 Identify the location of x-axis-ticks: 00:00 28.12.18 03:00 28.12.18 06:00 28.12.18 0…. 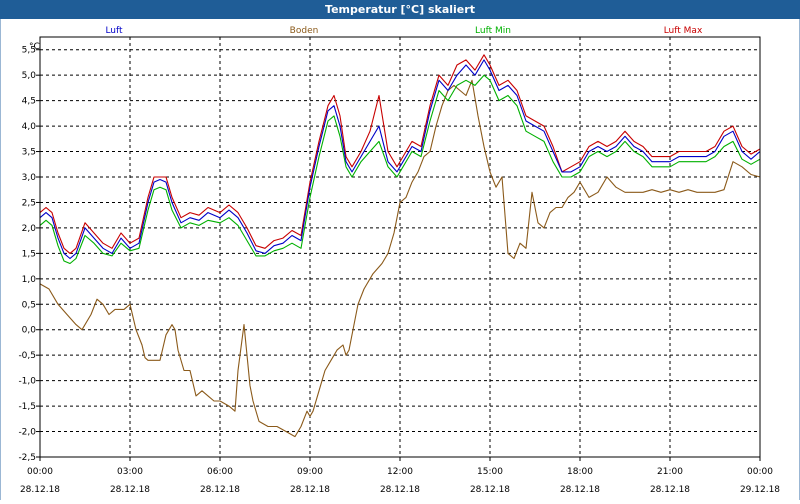
(400, 476).